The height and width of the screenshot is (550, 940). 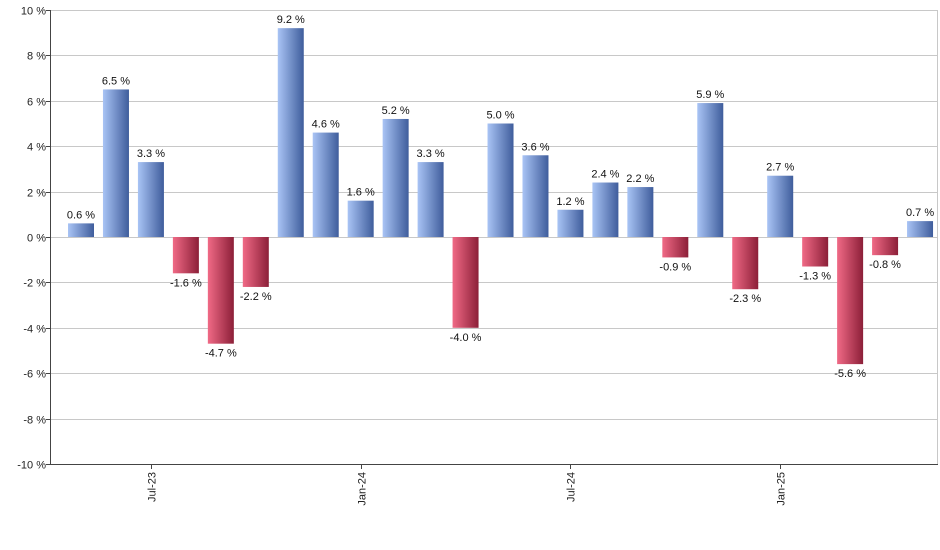 I want to click on bar-data-label: -1.6 %, so click(x=186, y=283).